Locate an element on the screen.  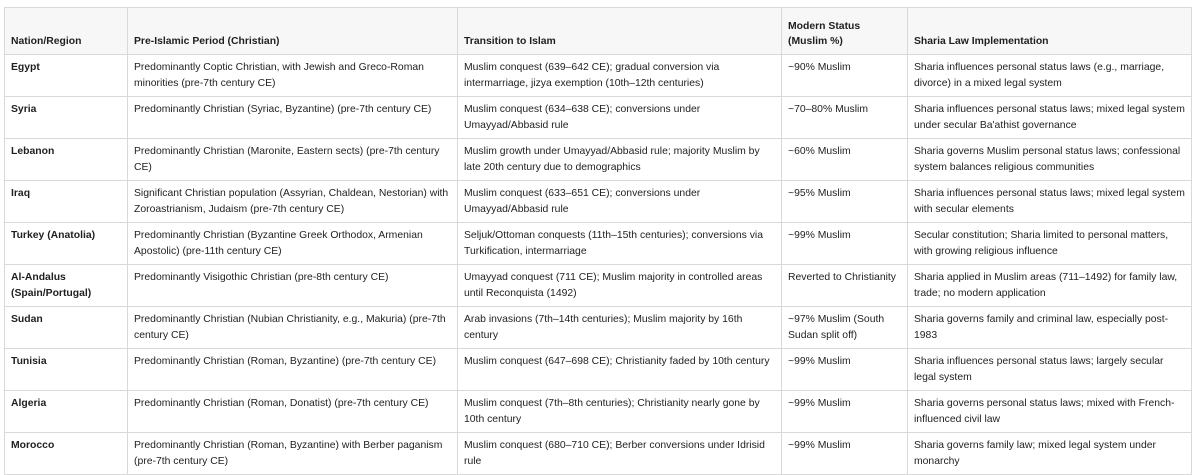
column-header-sharia: Sharia Law Implementation is located at coordinates (1049, 31).